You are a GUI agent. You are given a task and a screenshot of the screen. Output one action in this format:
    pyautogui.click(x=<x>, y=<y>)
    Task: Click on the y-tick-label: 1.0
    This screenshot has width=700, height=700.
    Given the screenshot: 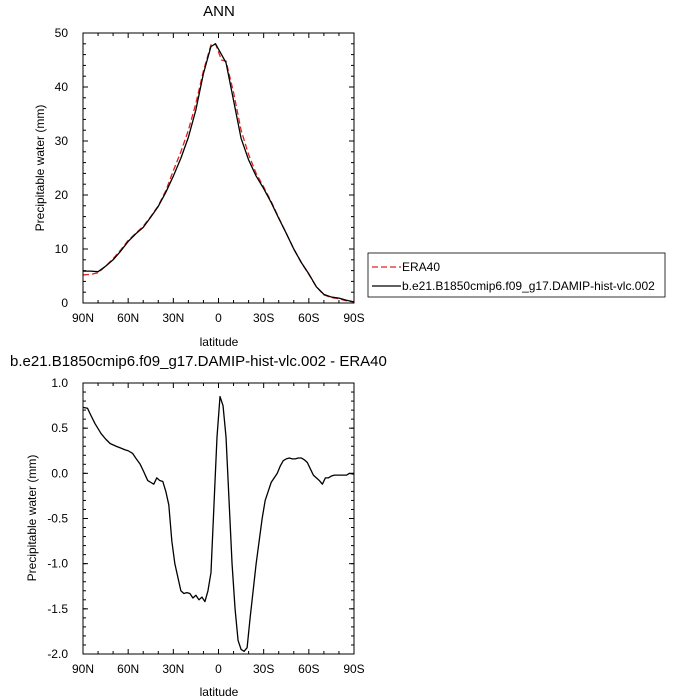 What is the action you would take?
    pyautogui.click(x=59, y=383)
    